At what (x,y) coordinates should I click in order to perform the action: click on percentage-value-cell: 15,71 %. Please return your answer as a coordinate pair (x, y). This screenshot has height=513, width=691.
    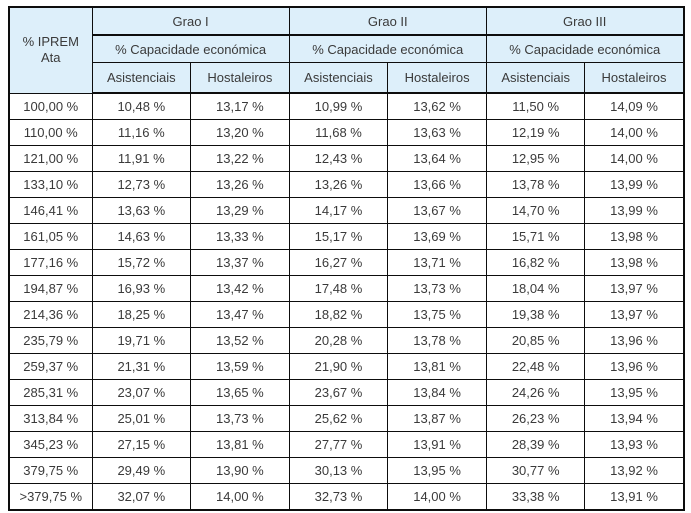
    Looking at the image, I should click on (535, 236).